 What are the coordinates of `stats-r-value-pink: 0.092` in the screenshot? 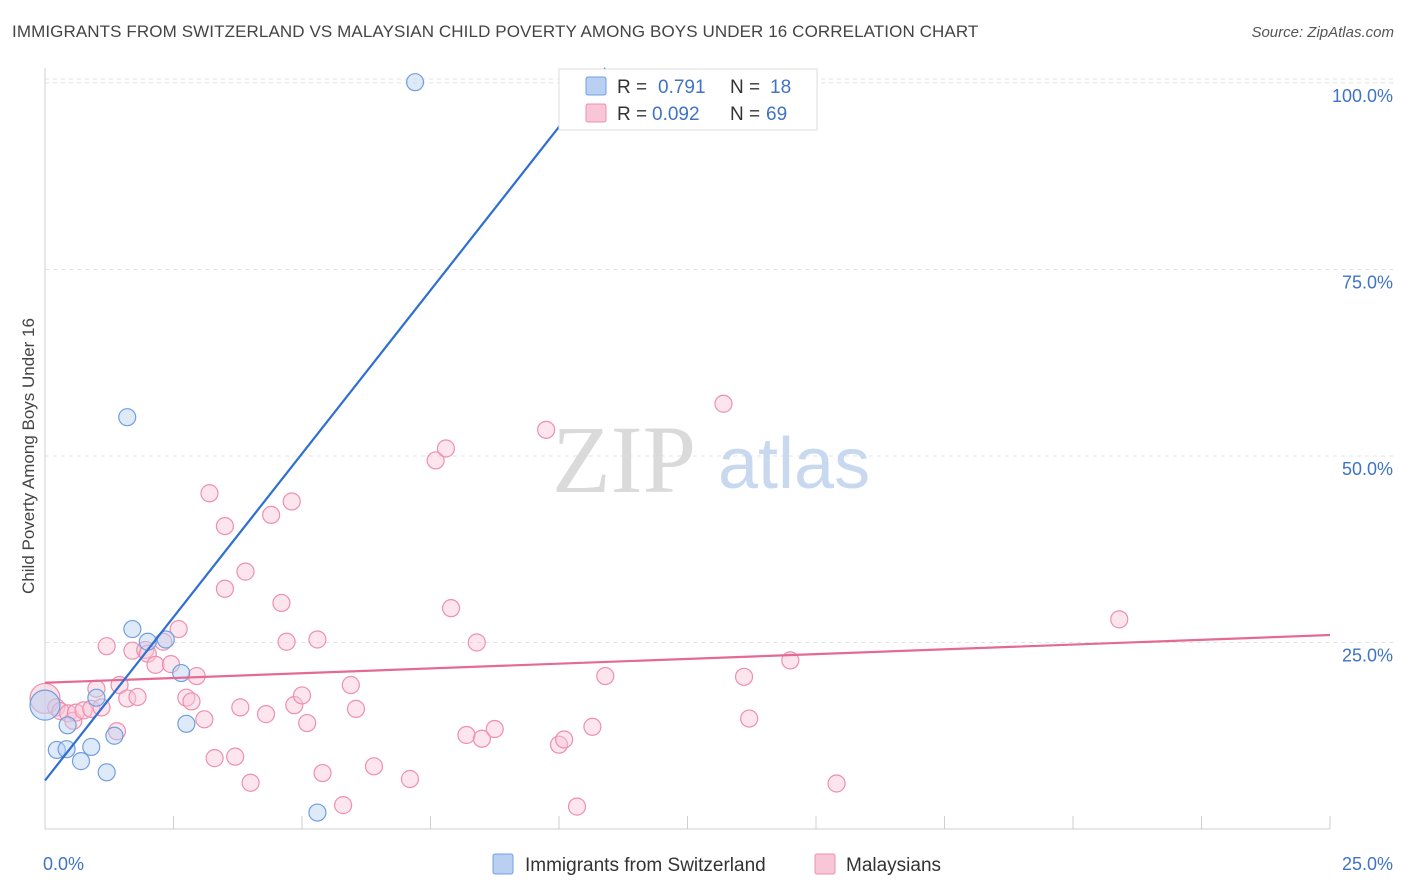 It's located at (676, 114).